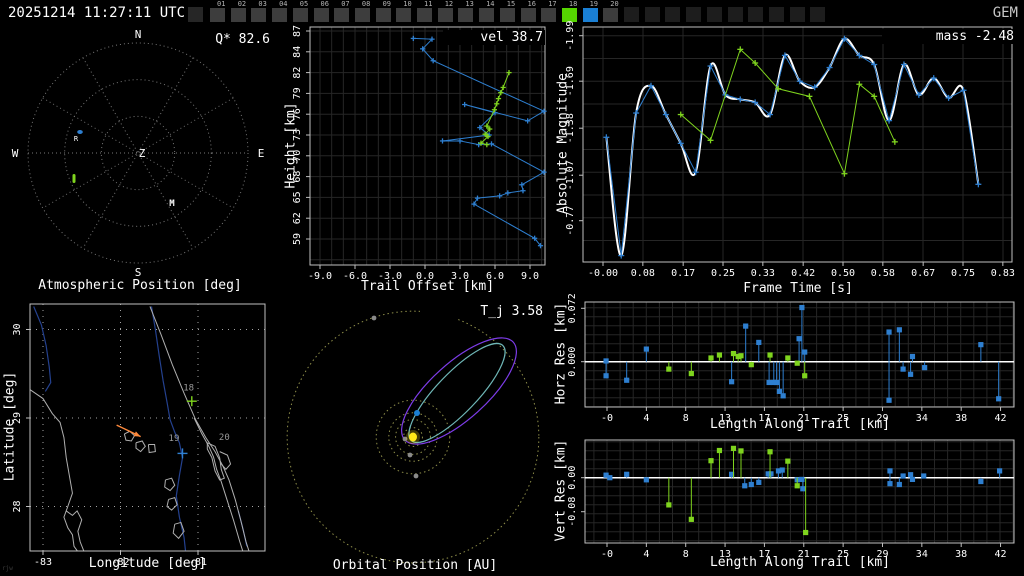 The width and height of the screenshot is (1024, 576). I want to click on trail-ylabel: Height [km], so click(291, 145).